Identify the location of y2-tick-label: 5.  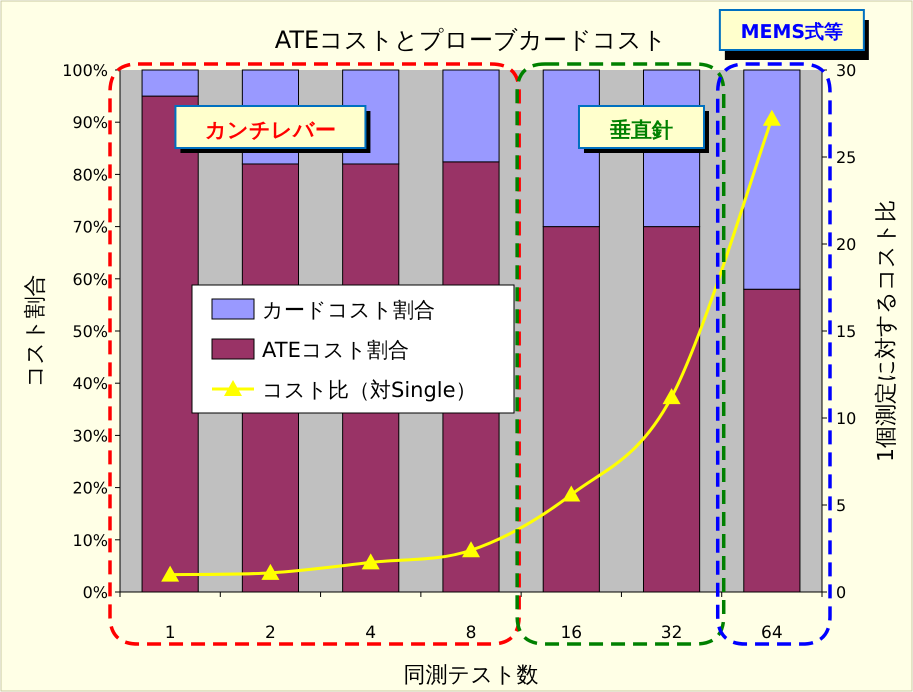
(841, 505).